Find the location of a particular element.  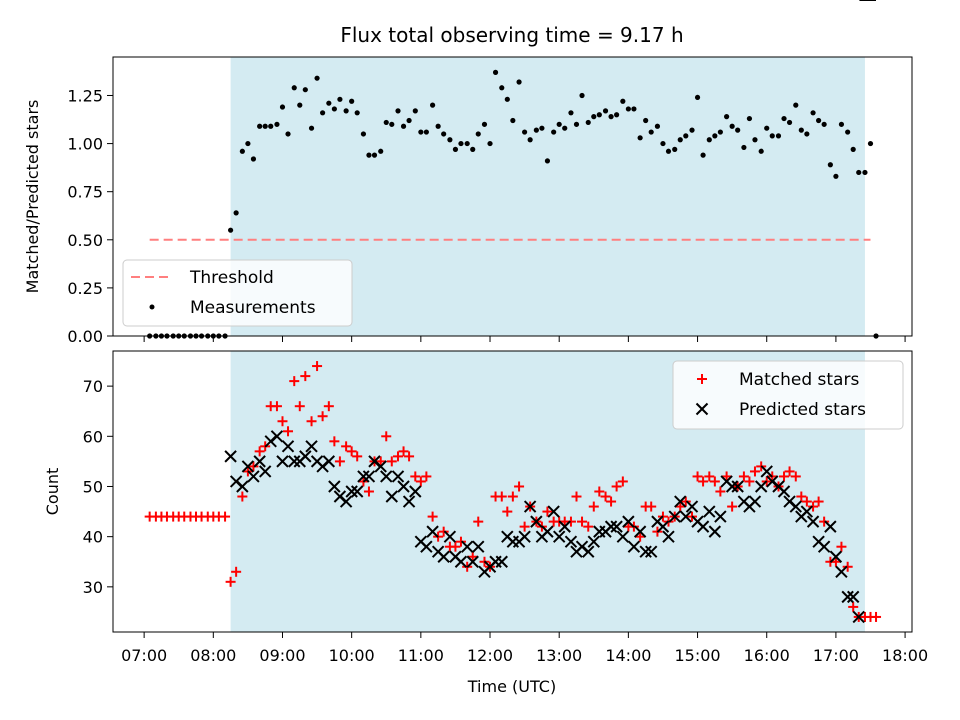

y-tick-label: 1.25 is located at coordinates (85, 95).